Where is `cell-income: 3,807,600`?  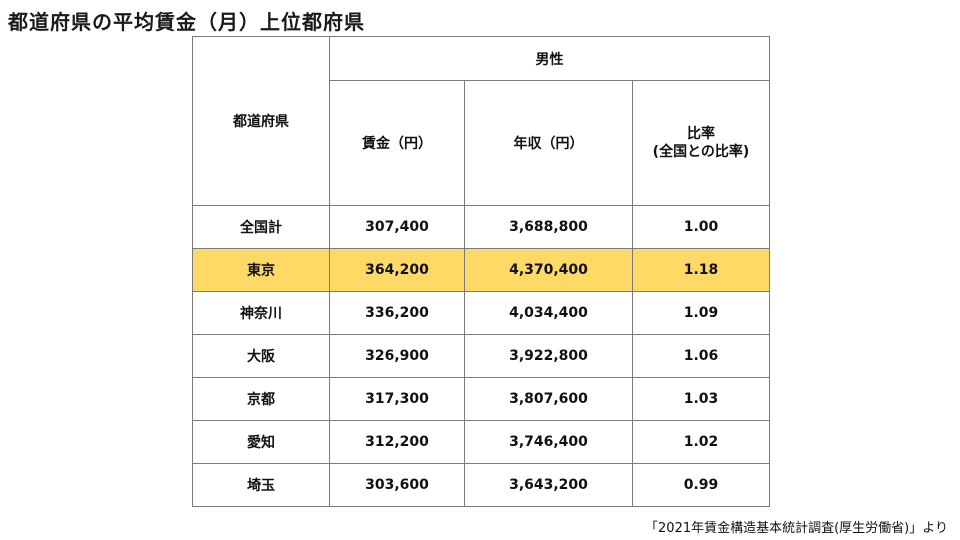
cell-income: 3,807,600 is located at coordinates (548, 399).